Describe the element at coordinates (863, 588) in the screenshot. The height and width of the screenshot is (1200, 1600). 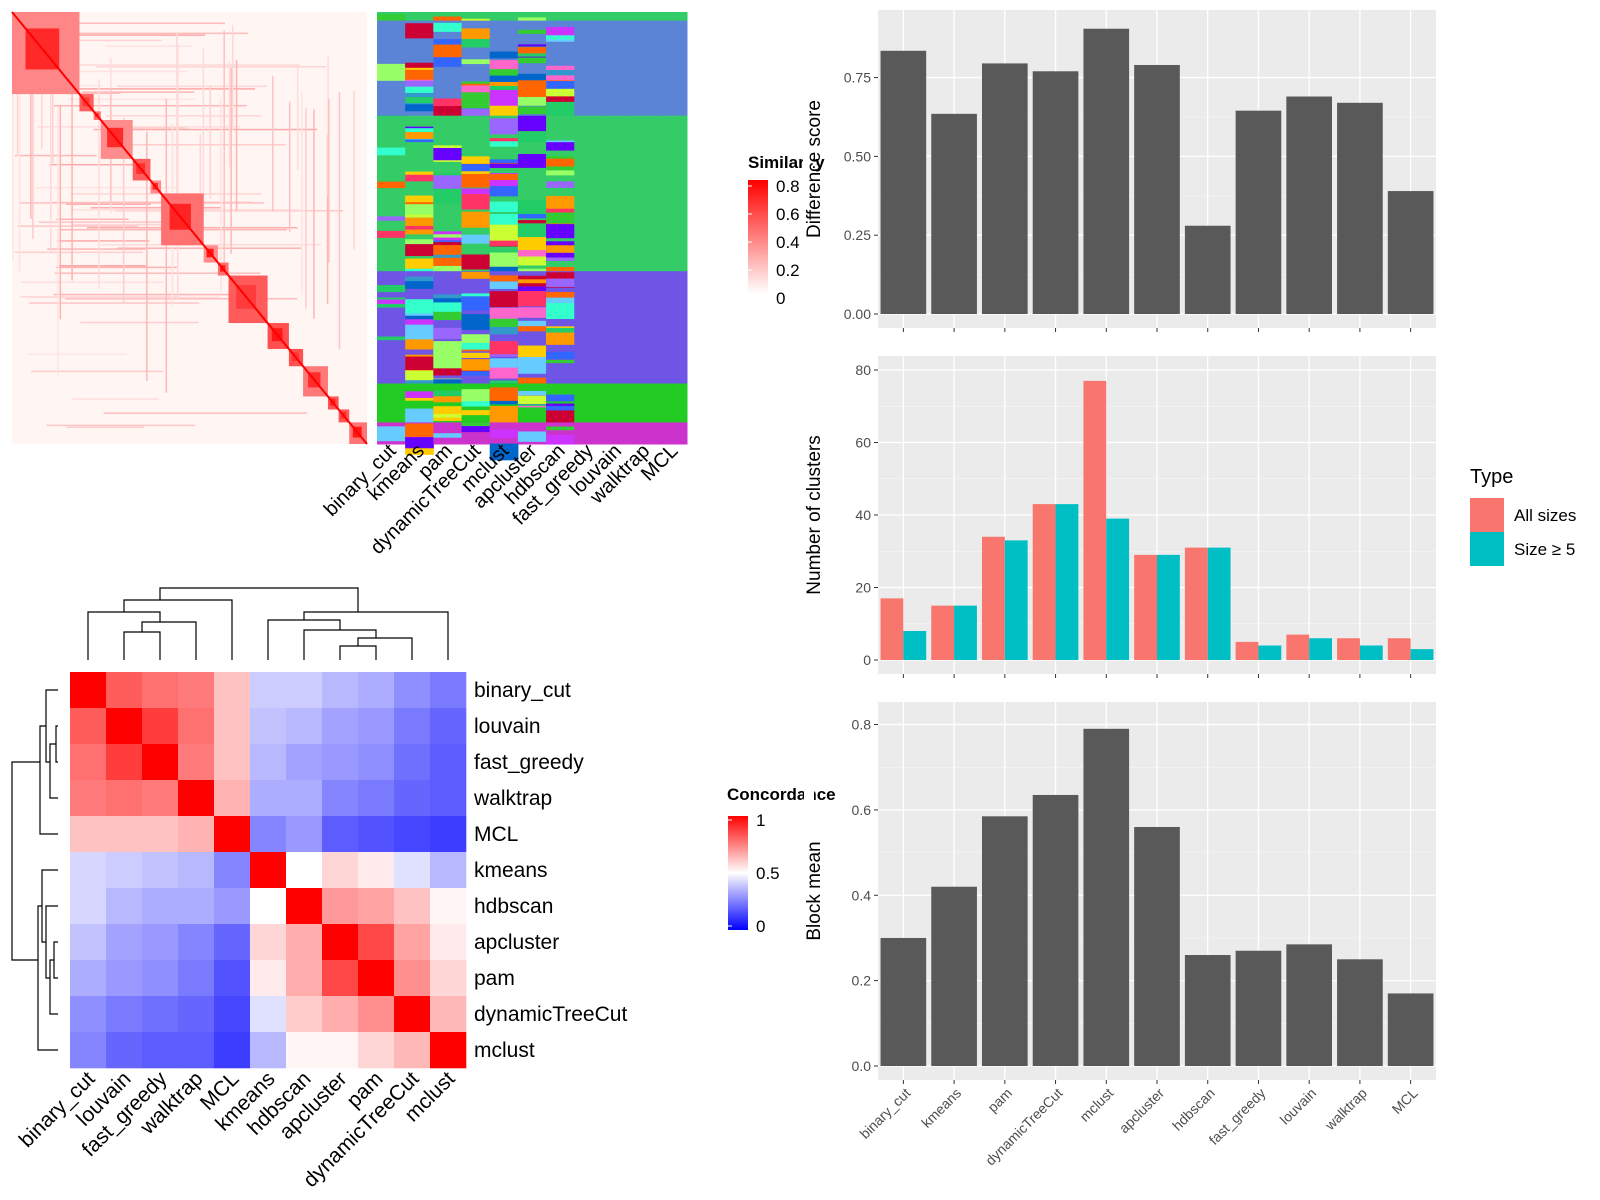
I see `y-tick-label: 20` at that location.